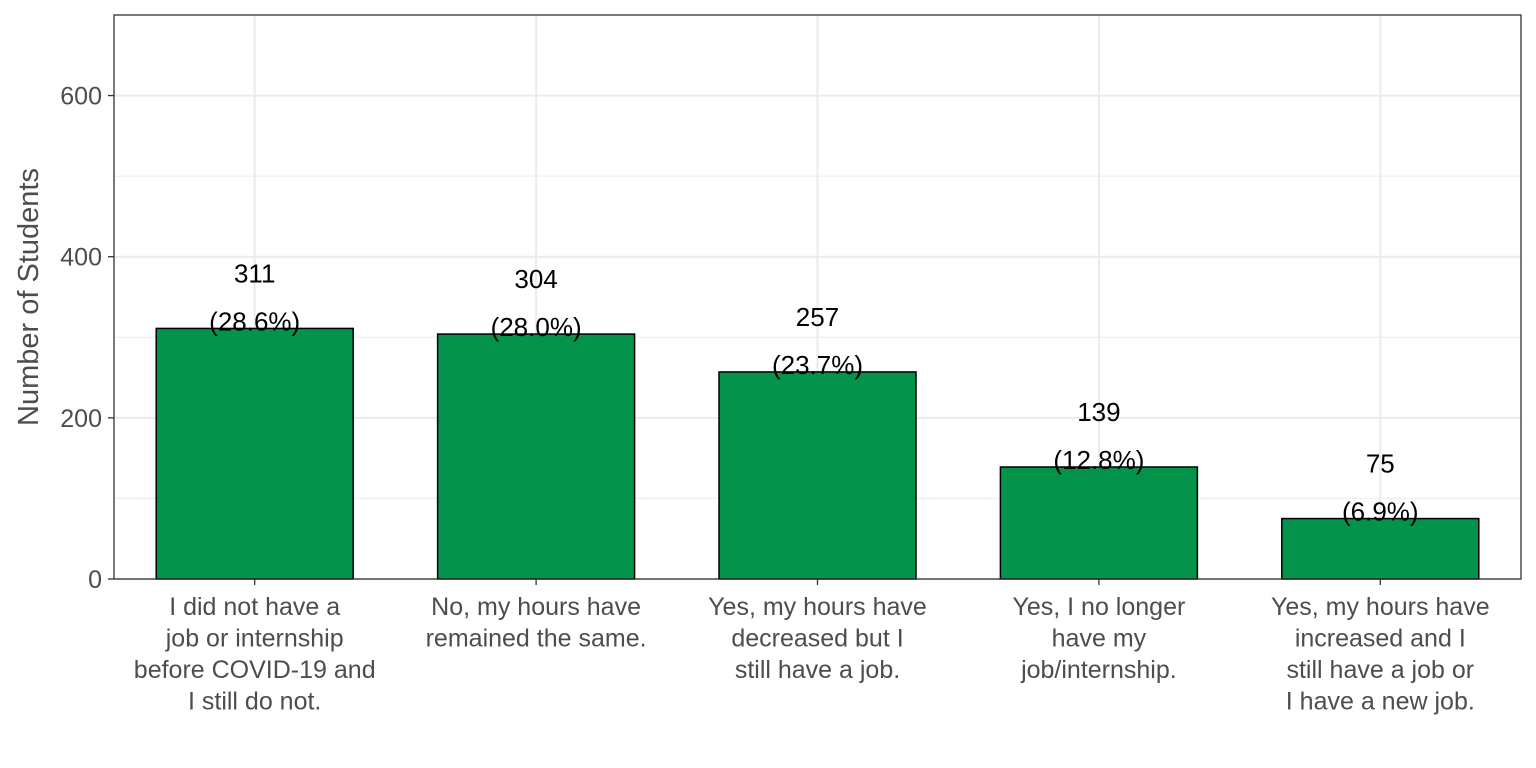  I want to click on x-tick-label-line: job or internship, so click(254, 639).